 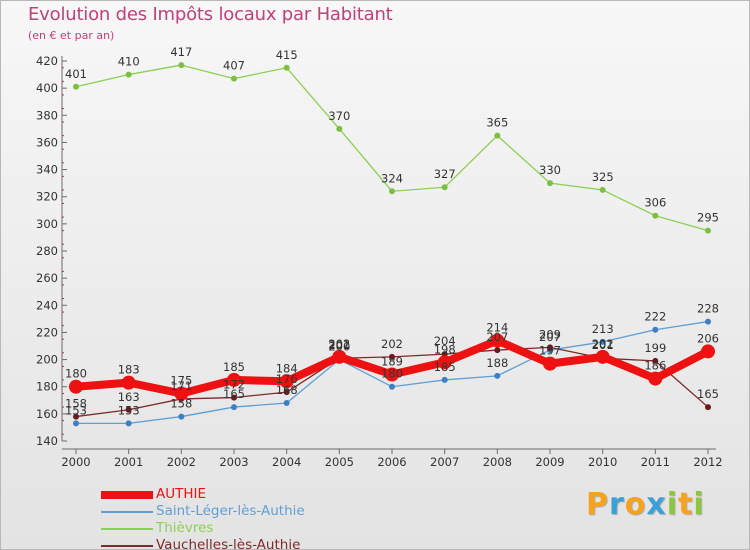 I want to click on data-label-authie: 175, so click(x=181, y=381).